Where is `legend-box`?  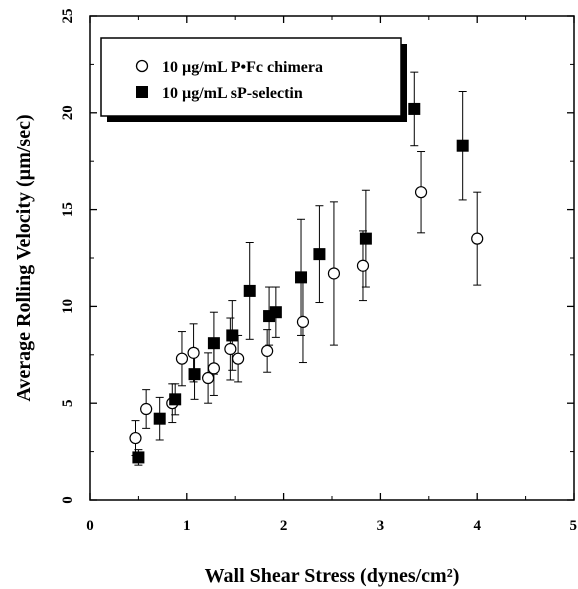 legend-box is located at coordinates (251, 77).